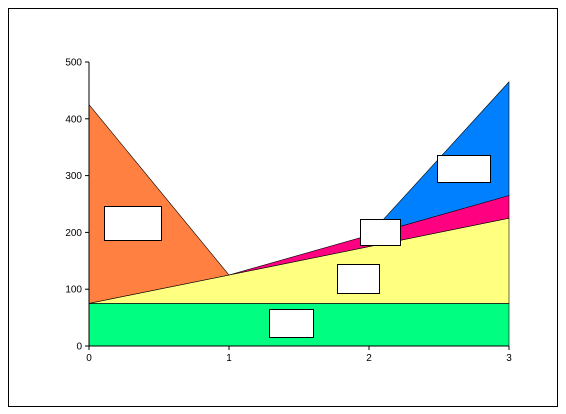  Describe the element at coordinates (73, 119) in the screenshot. I see `y-tick-label: 400` at that location.